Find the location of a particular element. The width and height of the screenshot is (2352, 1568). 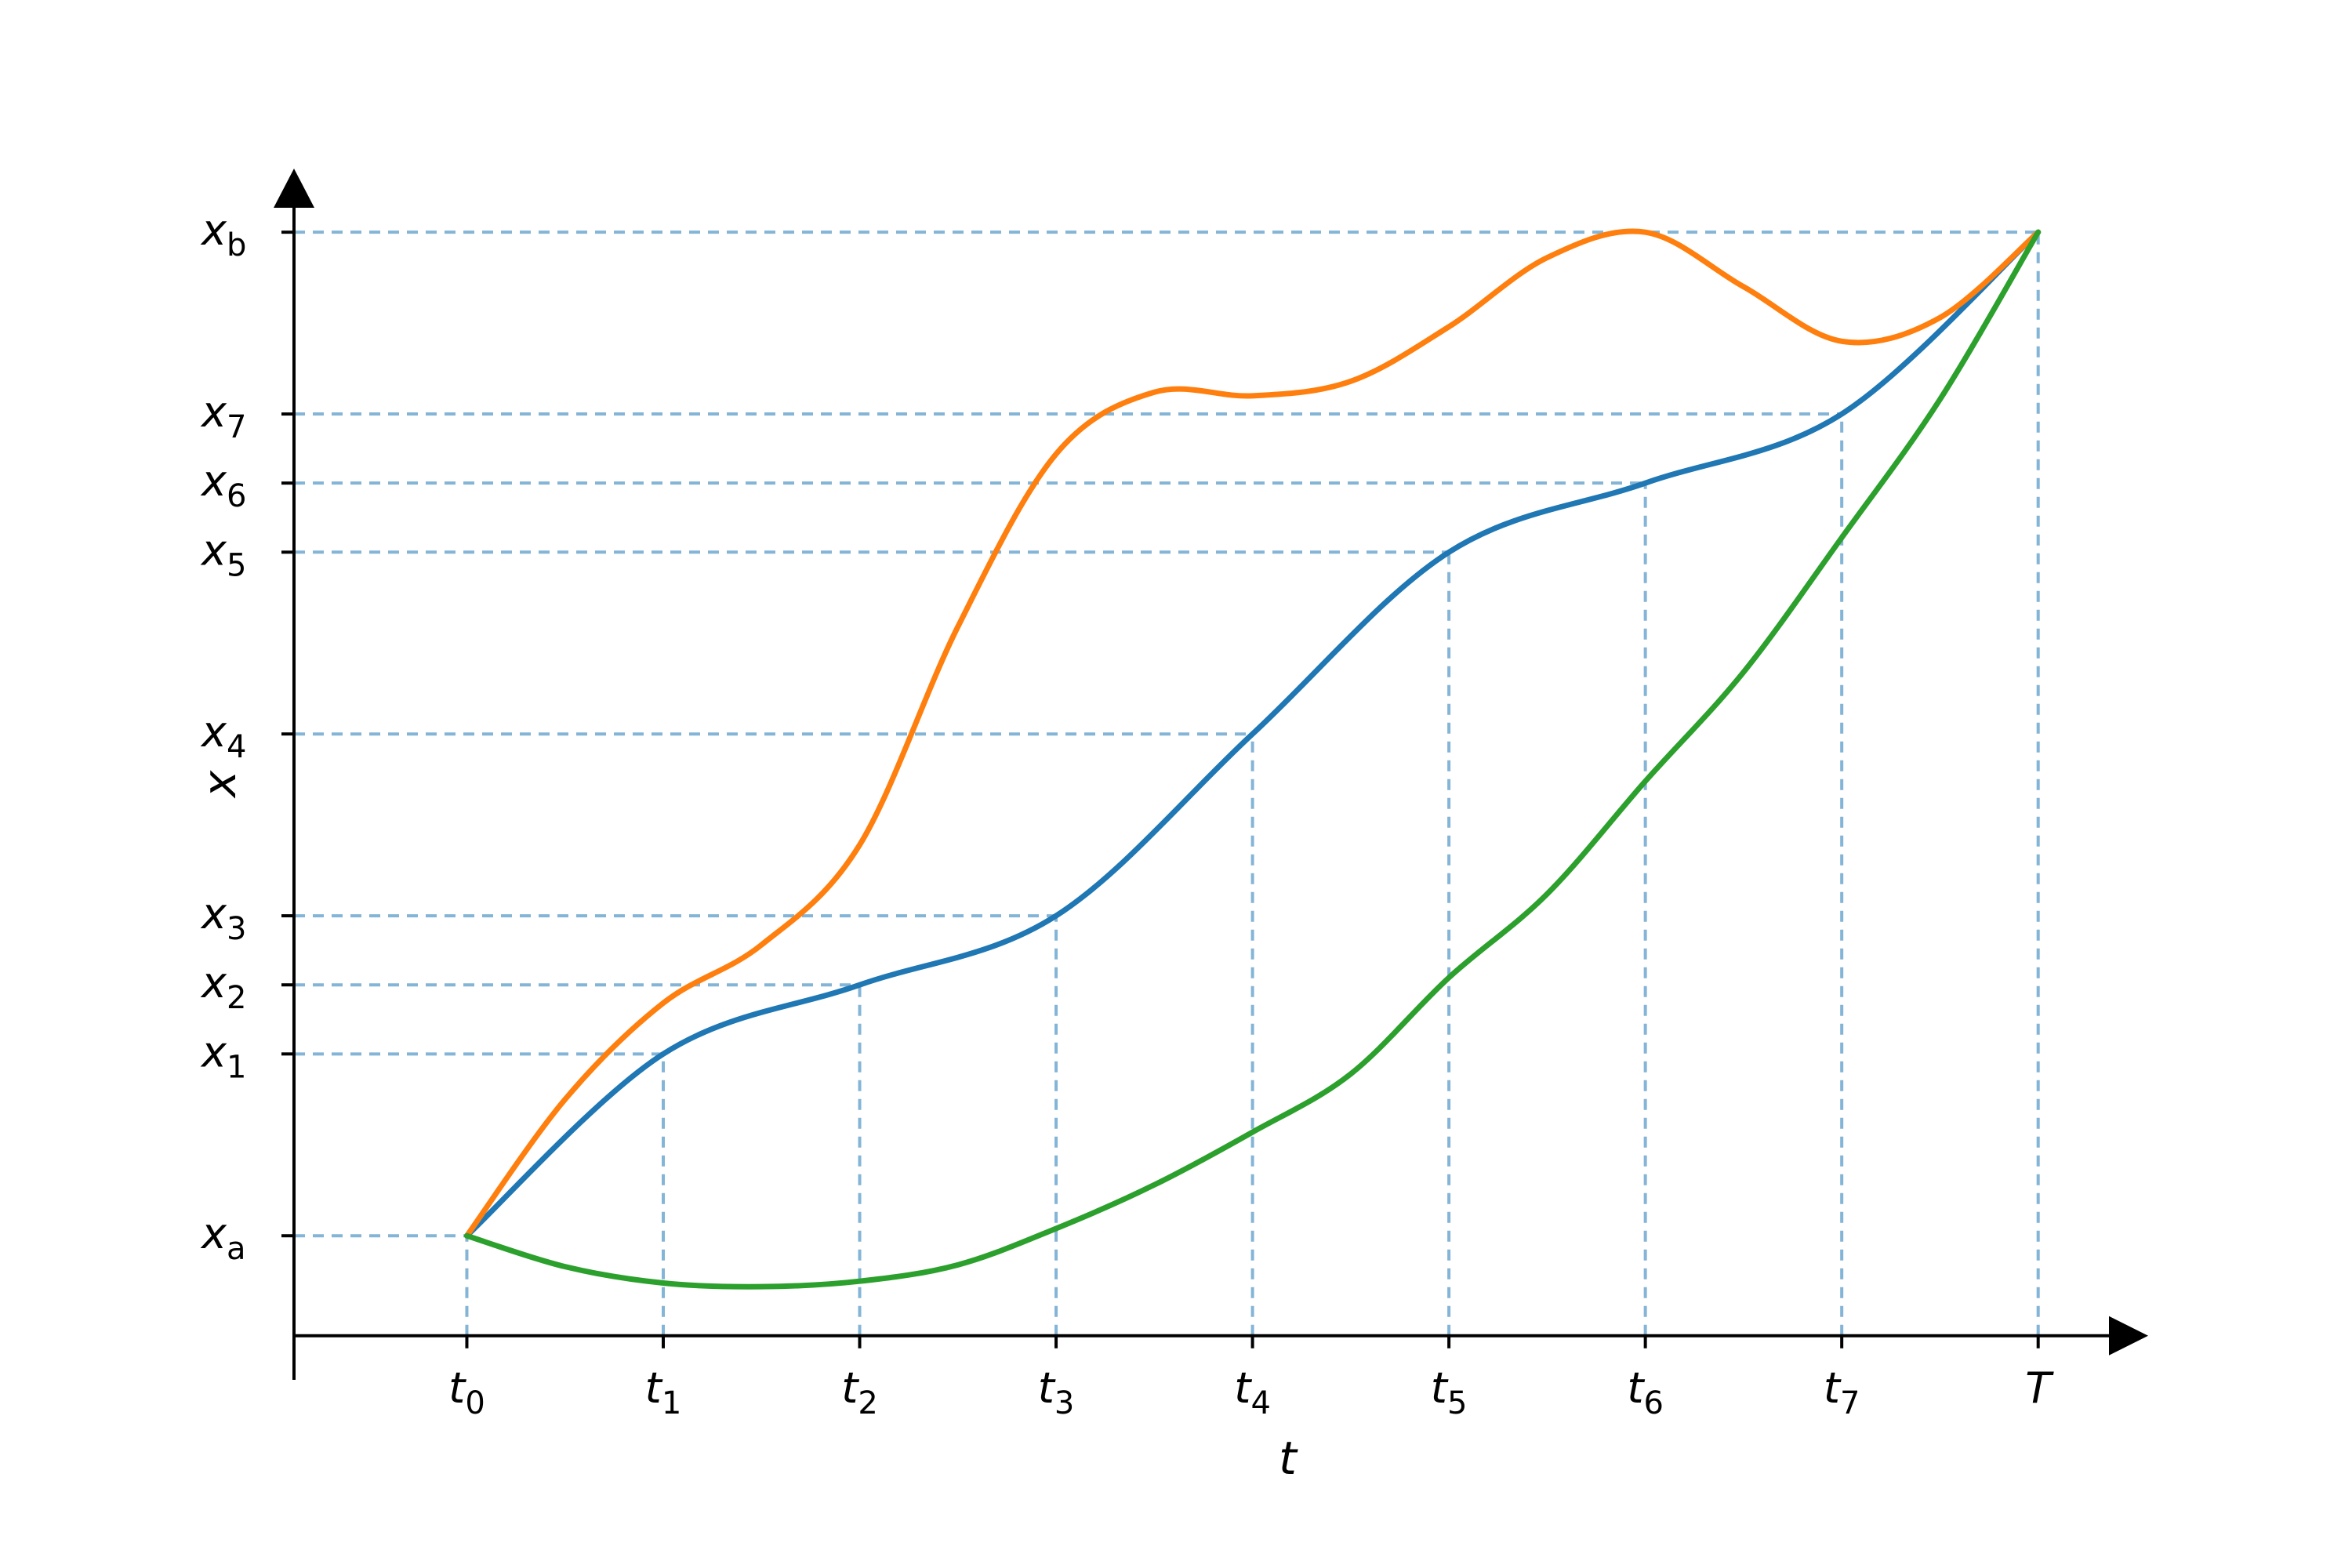

y-tick-label-sub: a is located at coordinates (237, 1249).